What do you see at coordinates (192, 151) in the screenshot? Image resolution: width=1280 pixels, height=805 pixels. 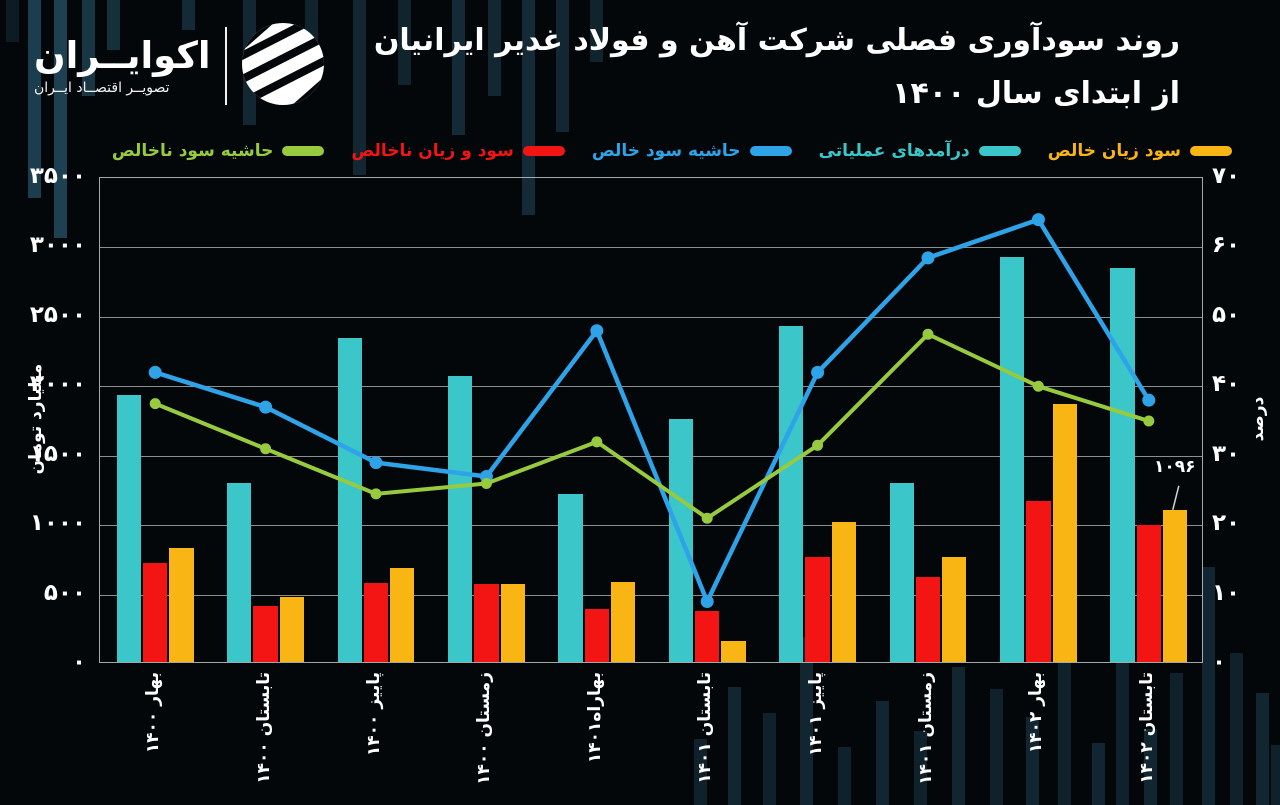 I see `legend-label: حاشیه سود ناخالص` at bounding box center [192, 151].